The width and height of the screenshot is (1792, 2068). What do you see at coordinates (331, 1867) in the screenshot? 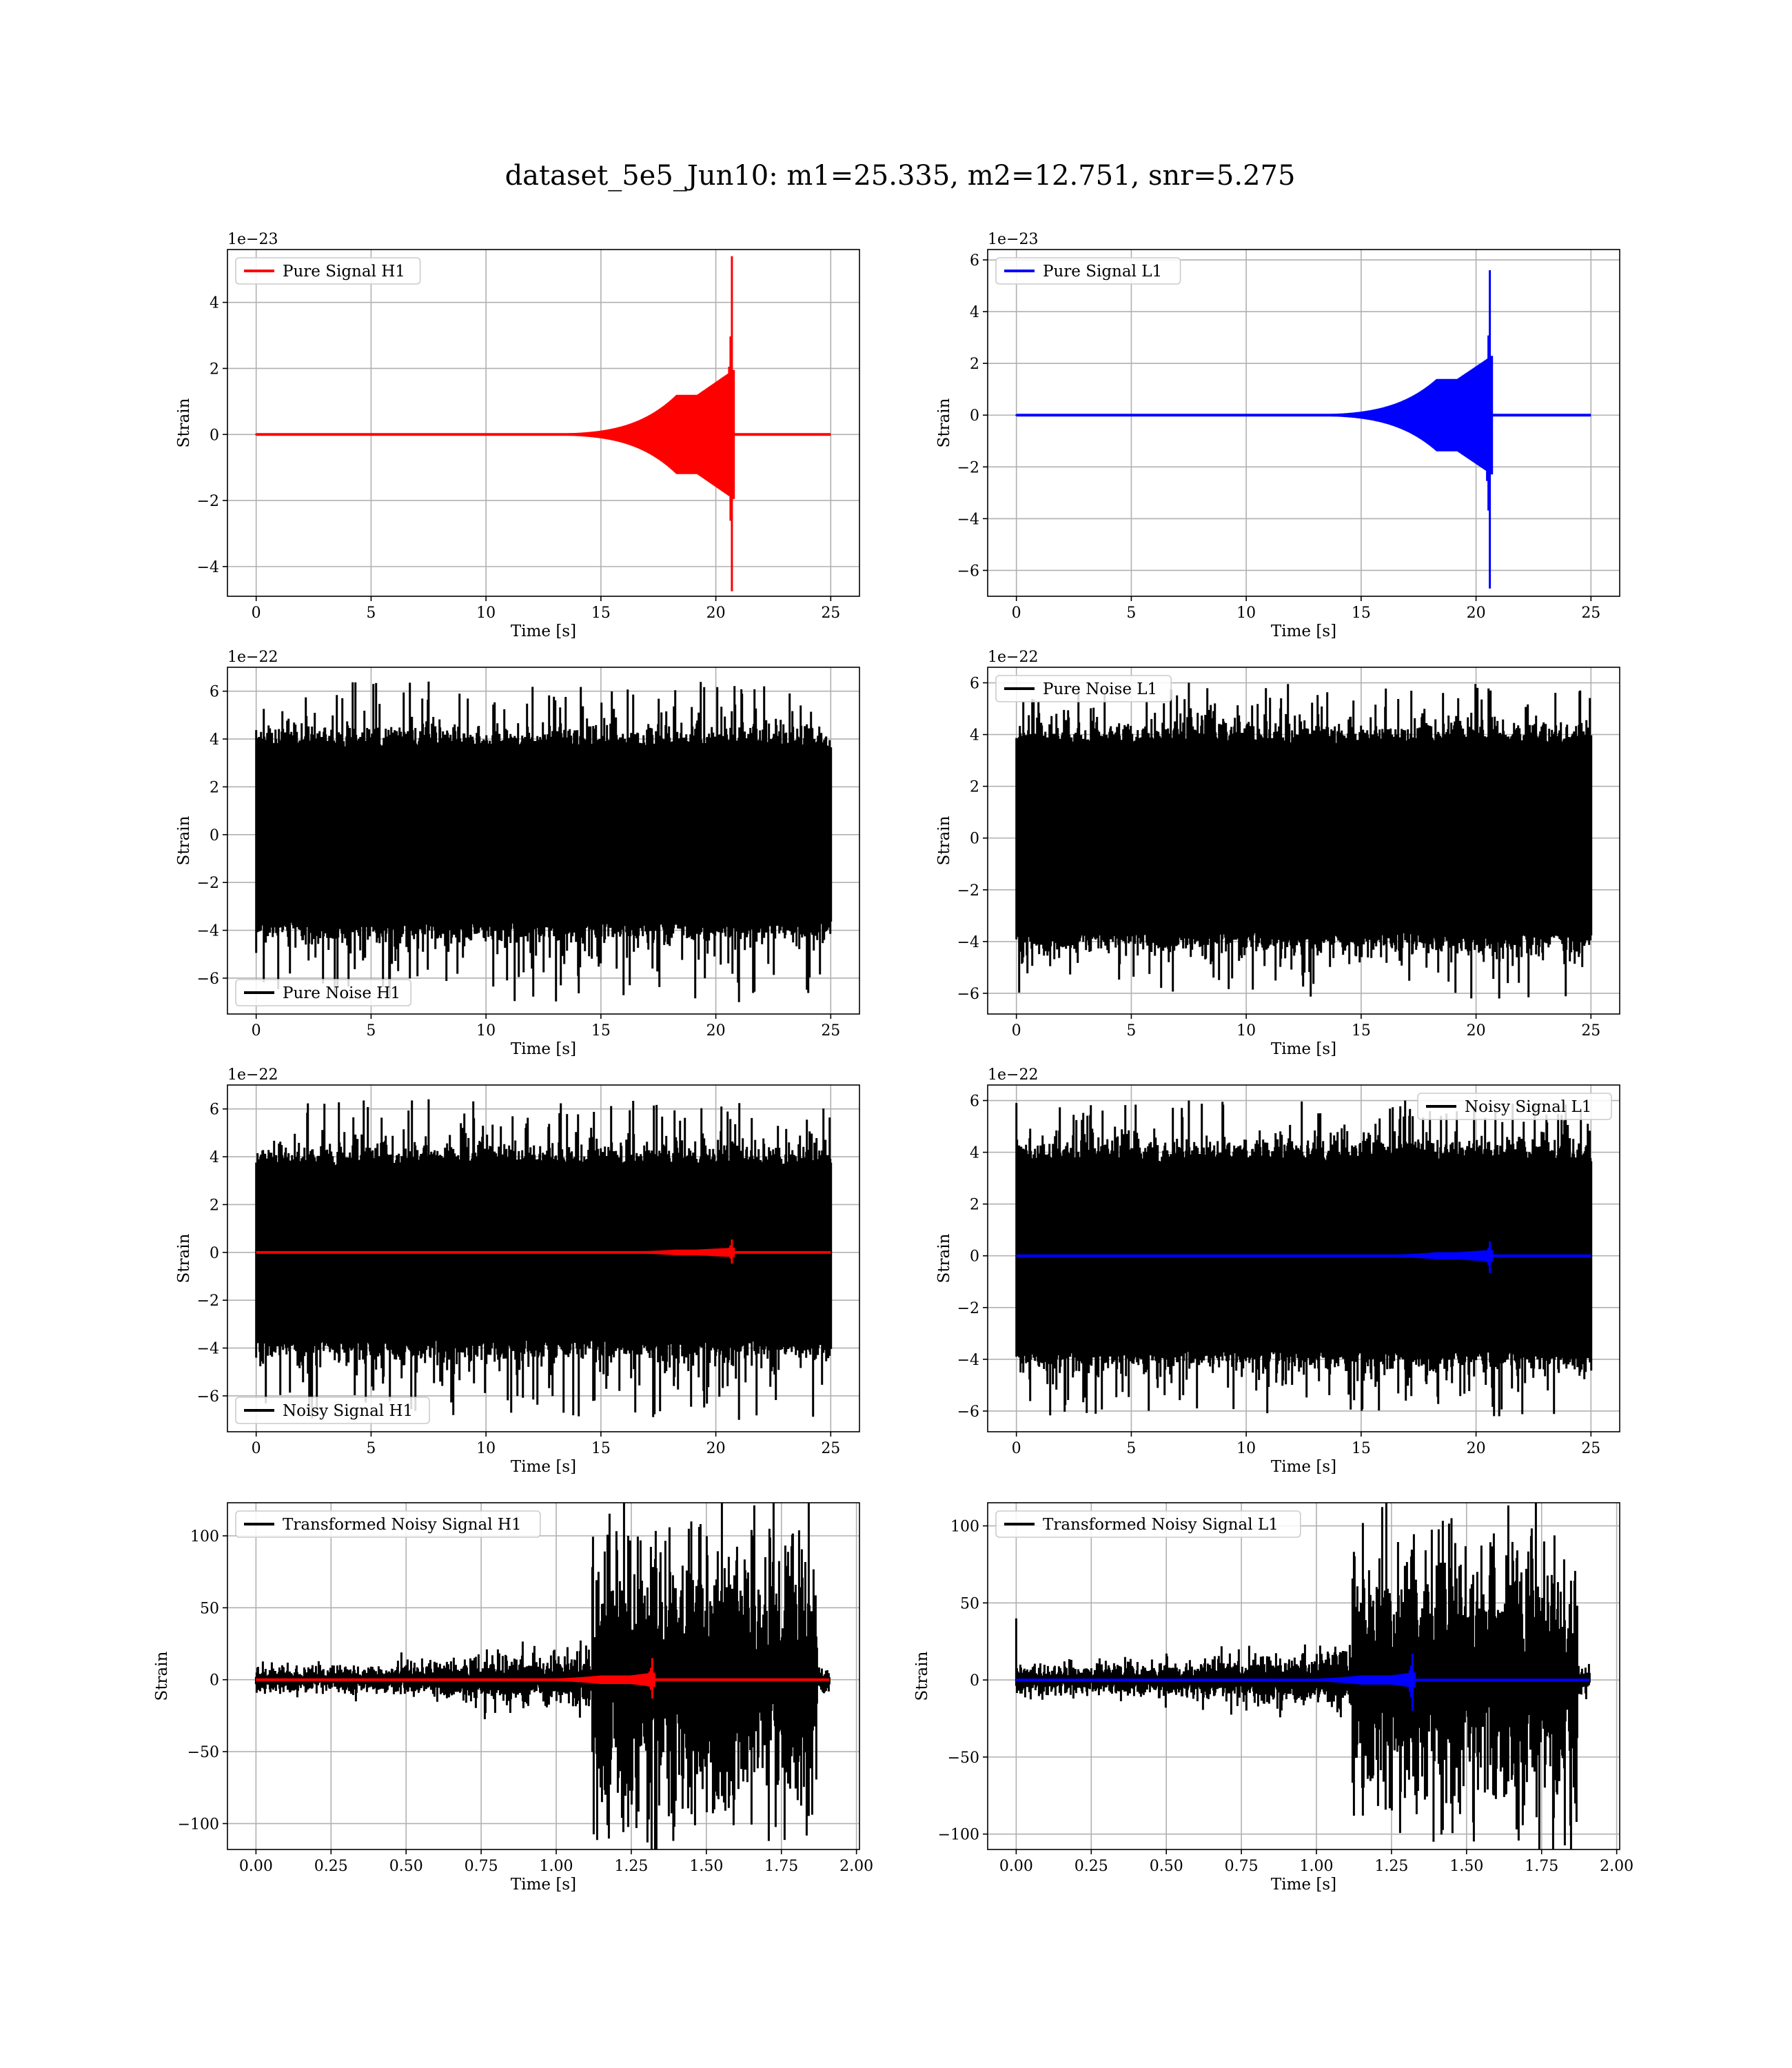
I see `x-tick-label: 0.25` at bounding box center [331, 1867].